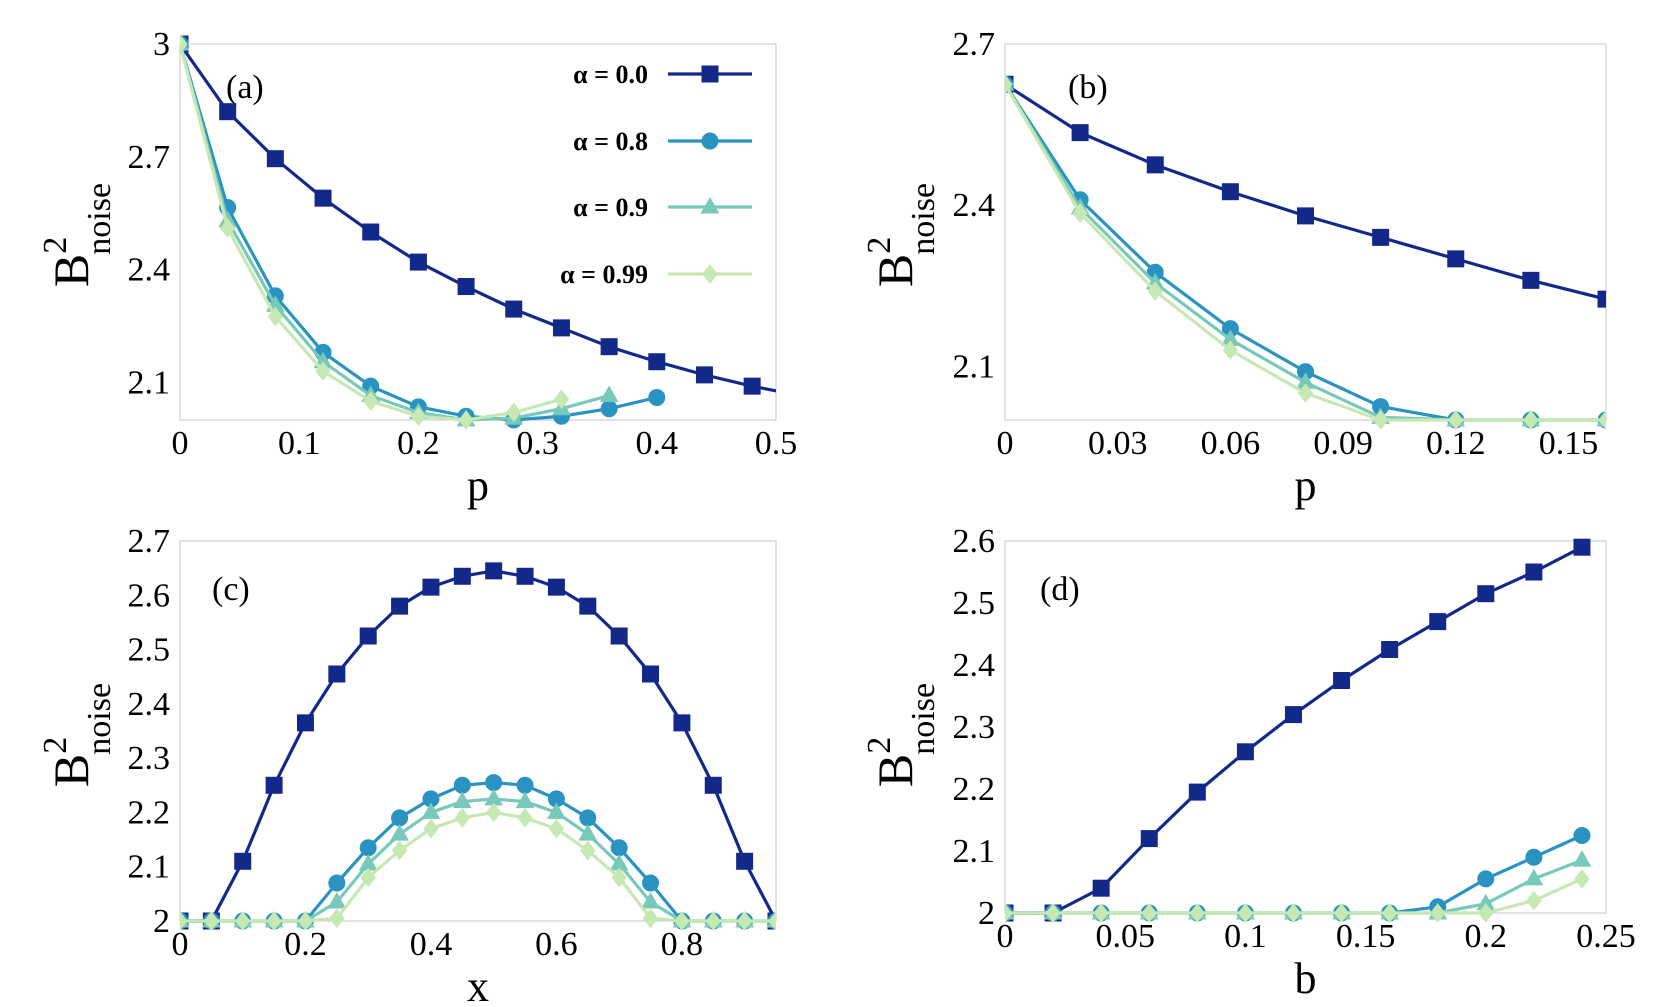 Image resolution: width=1661 pixels, height=1007 pixels. Describe the element at coordinates (149, 595) in the screenshot. I see `y-tick-label: 2.6` at that location.